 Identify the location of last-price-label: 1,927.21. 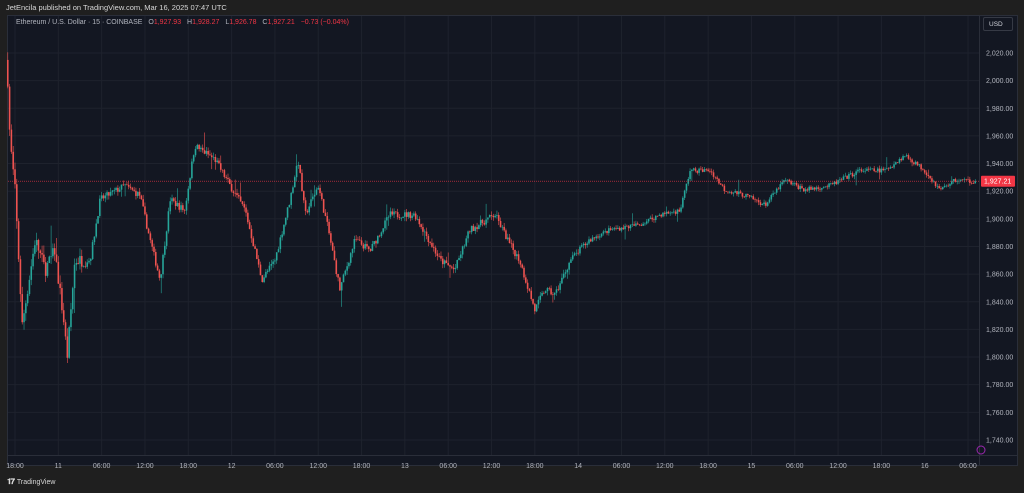
(997, 182).